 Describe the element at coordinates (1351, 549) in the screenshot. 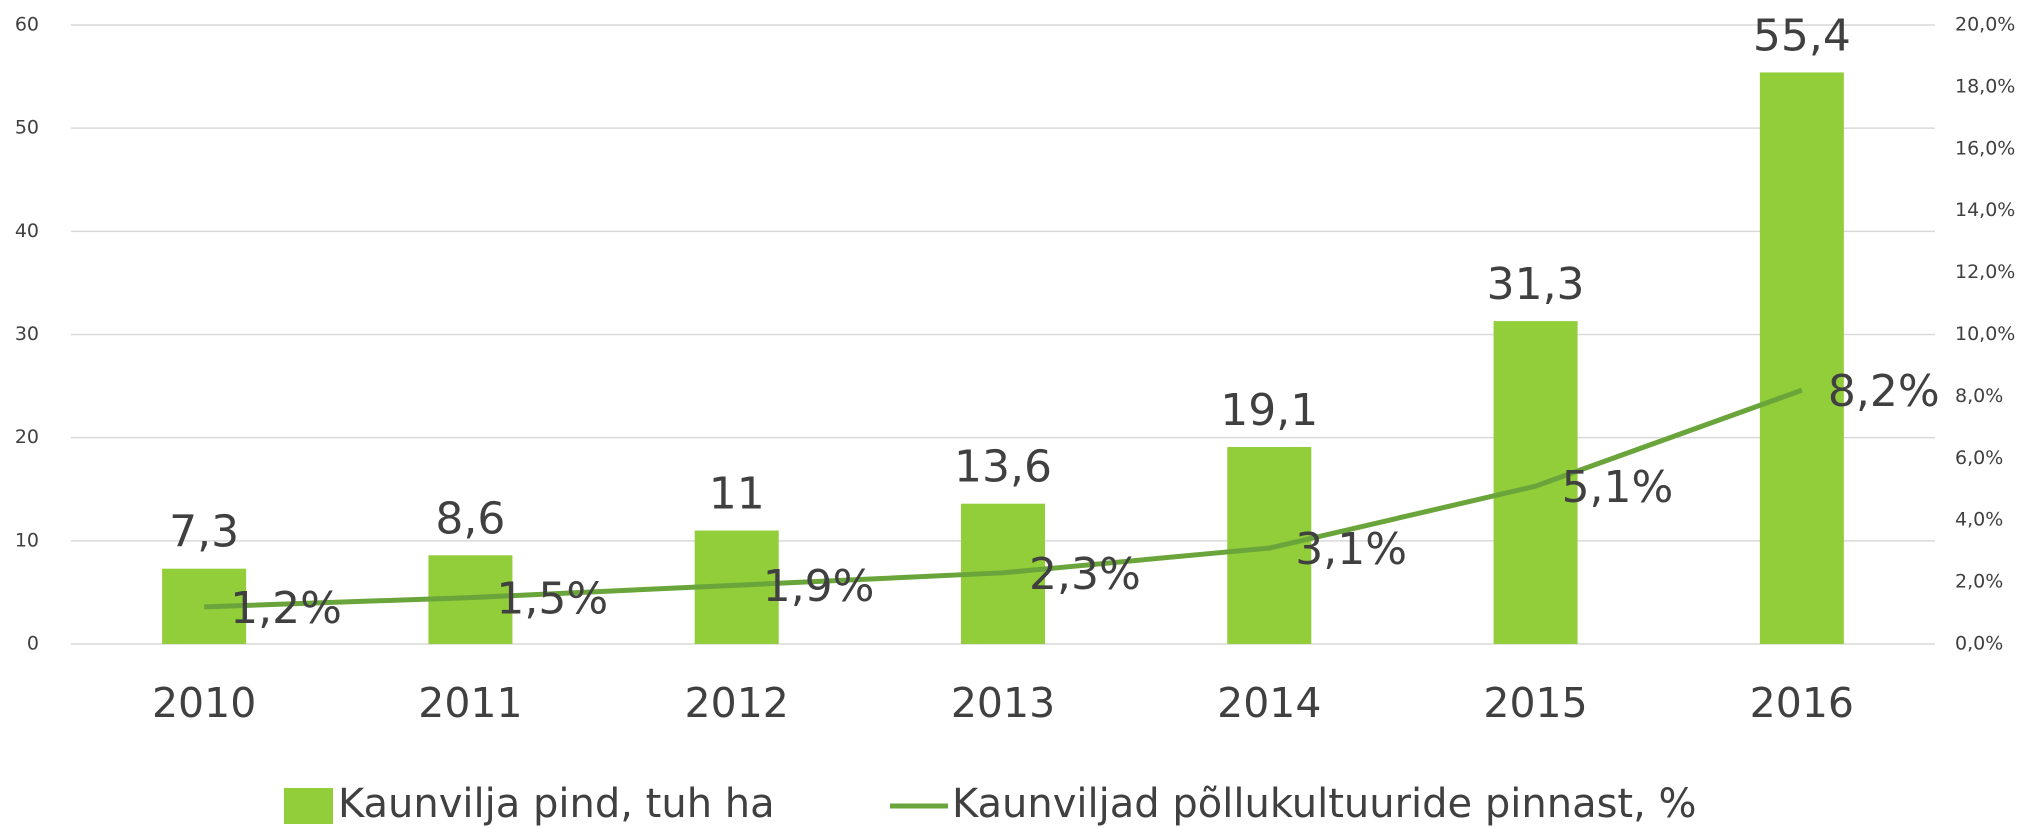

I see `data-label: 3,1%` at that location.